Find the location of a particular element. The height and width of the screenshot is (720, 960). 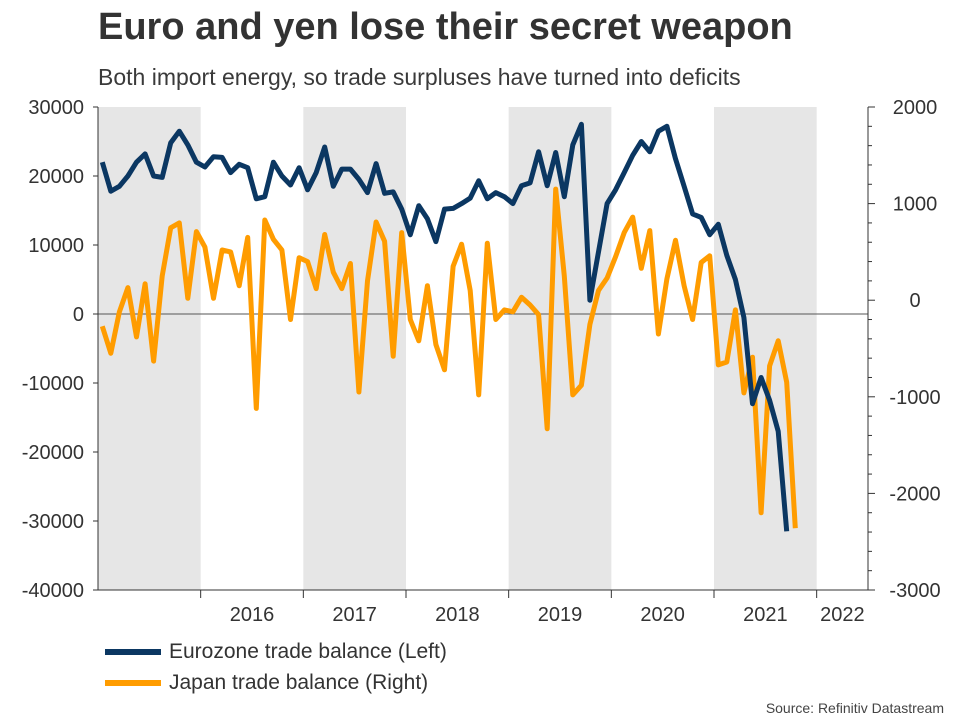

right-tick-label: -3000 is located at coordinates (914, 591).